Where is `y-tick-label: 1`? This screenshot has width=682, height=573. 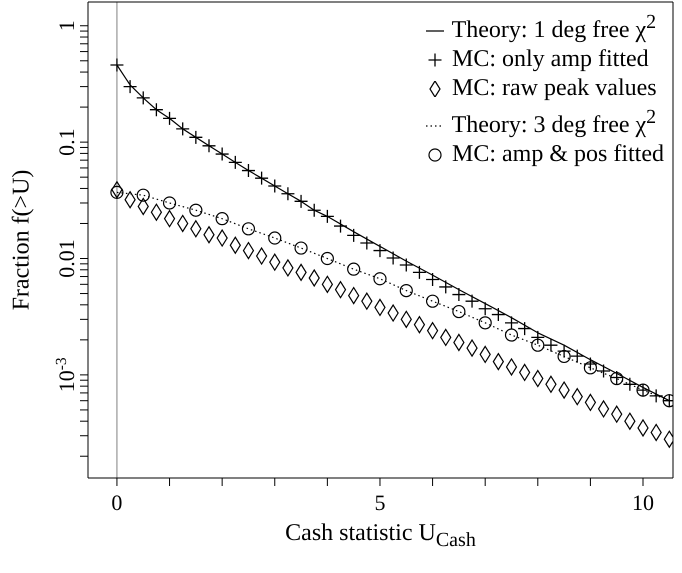 y-tick-label: 1 is located at coordinates (66, 26).